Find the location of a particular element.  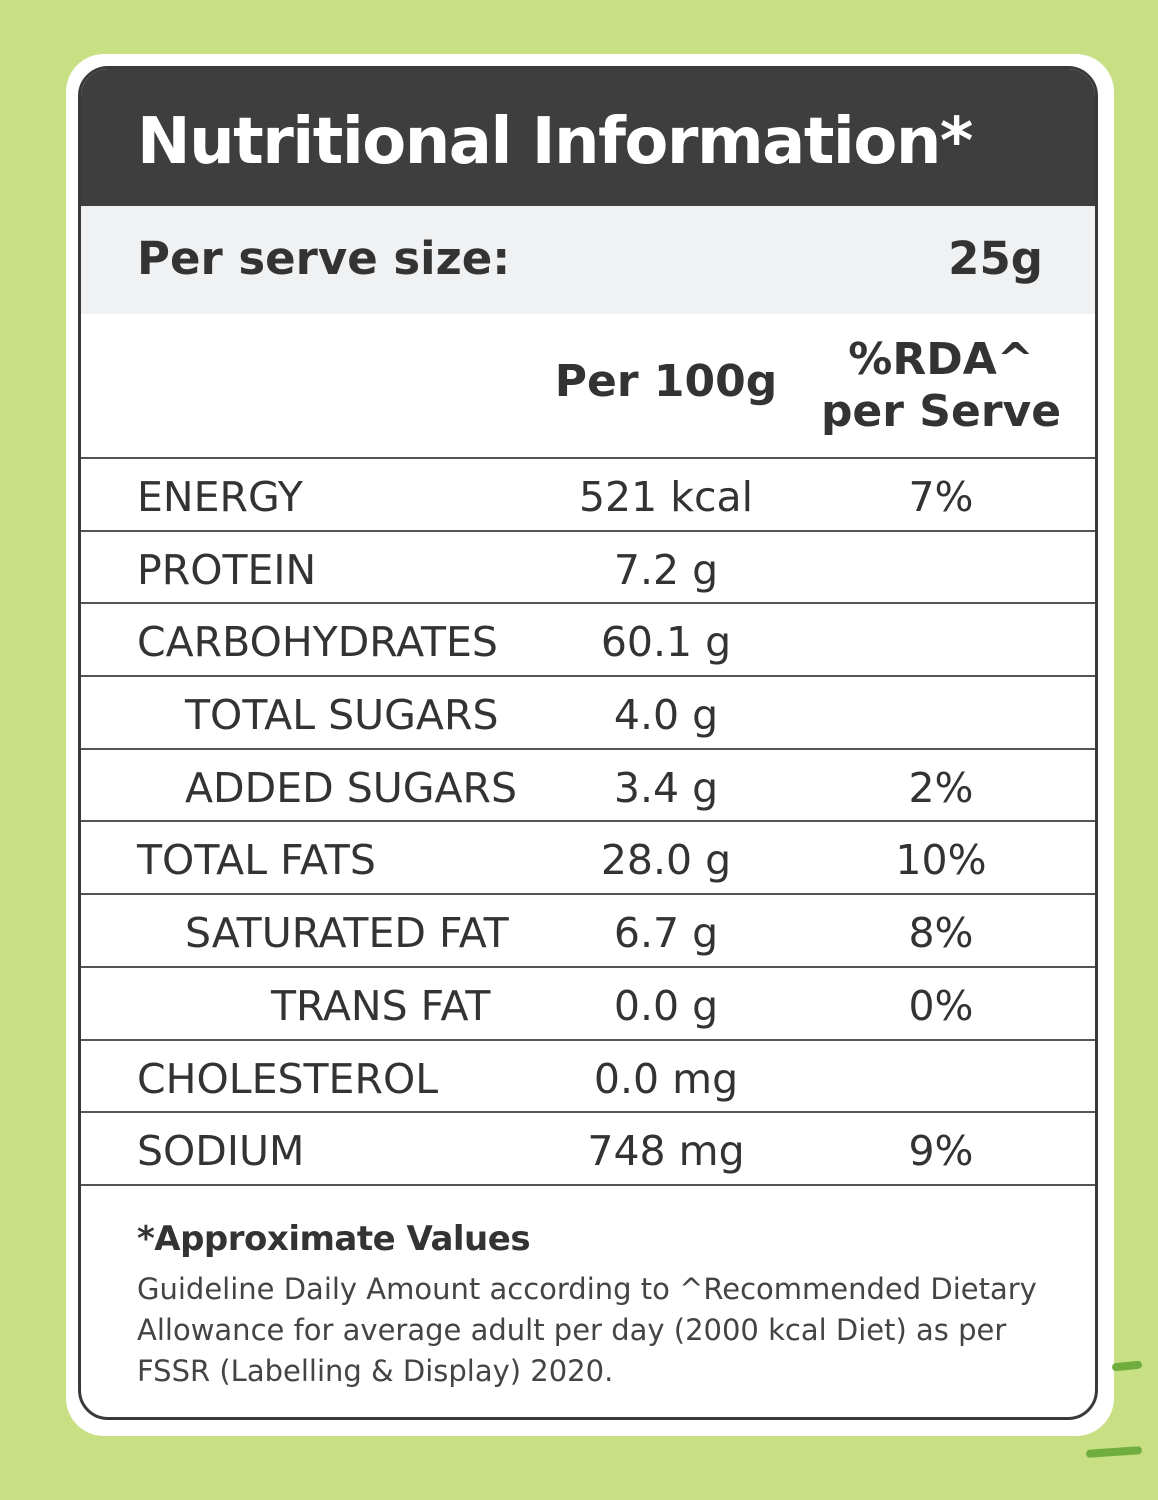

serve-size-value: 25g is located at coordinates (995, 258).